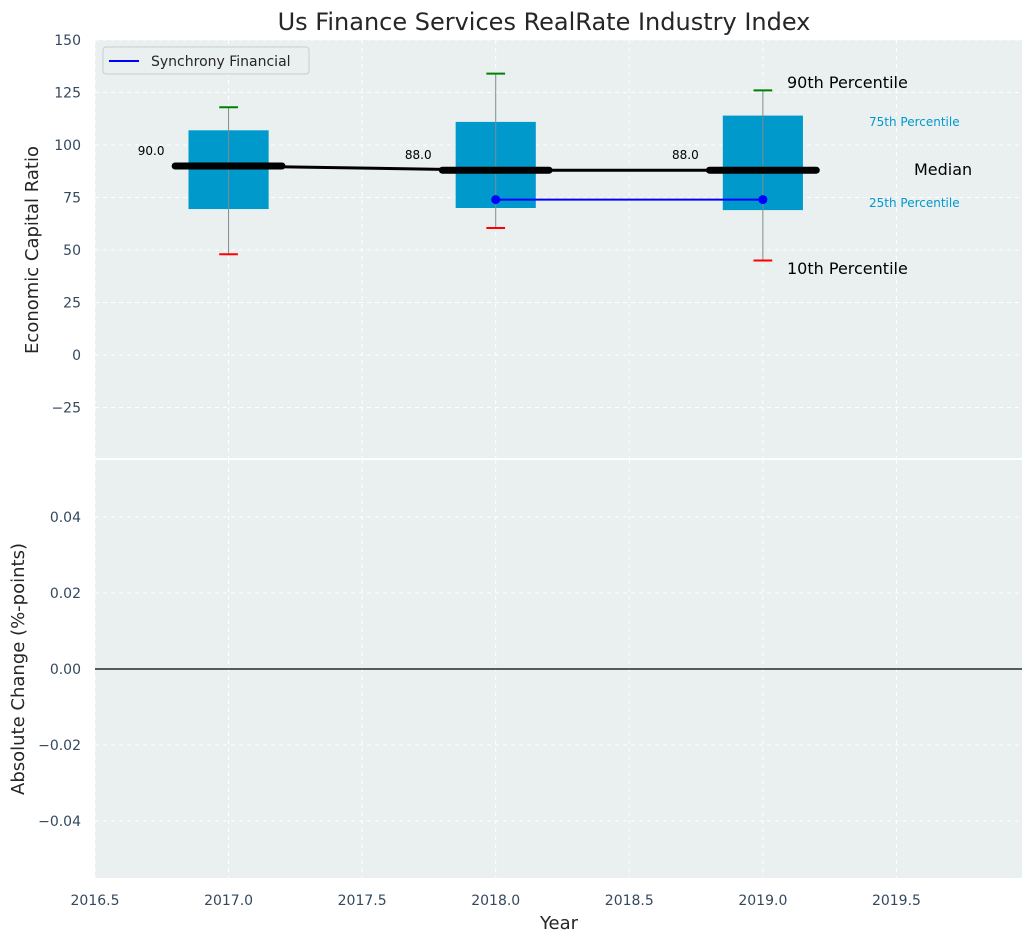 The width and height of the screenshot is (1034, 942). I want to click on bottom-y-tick-label-2: 0.00, so click(65, 670).